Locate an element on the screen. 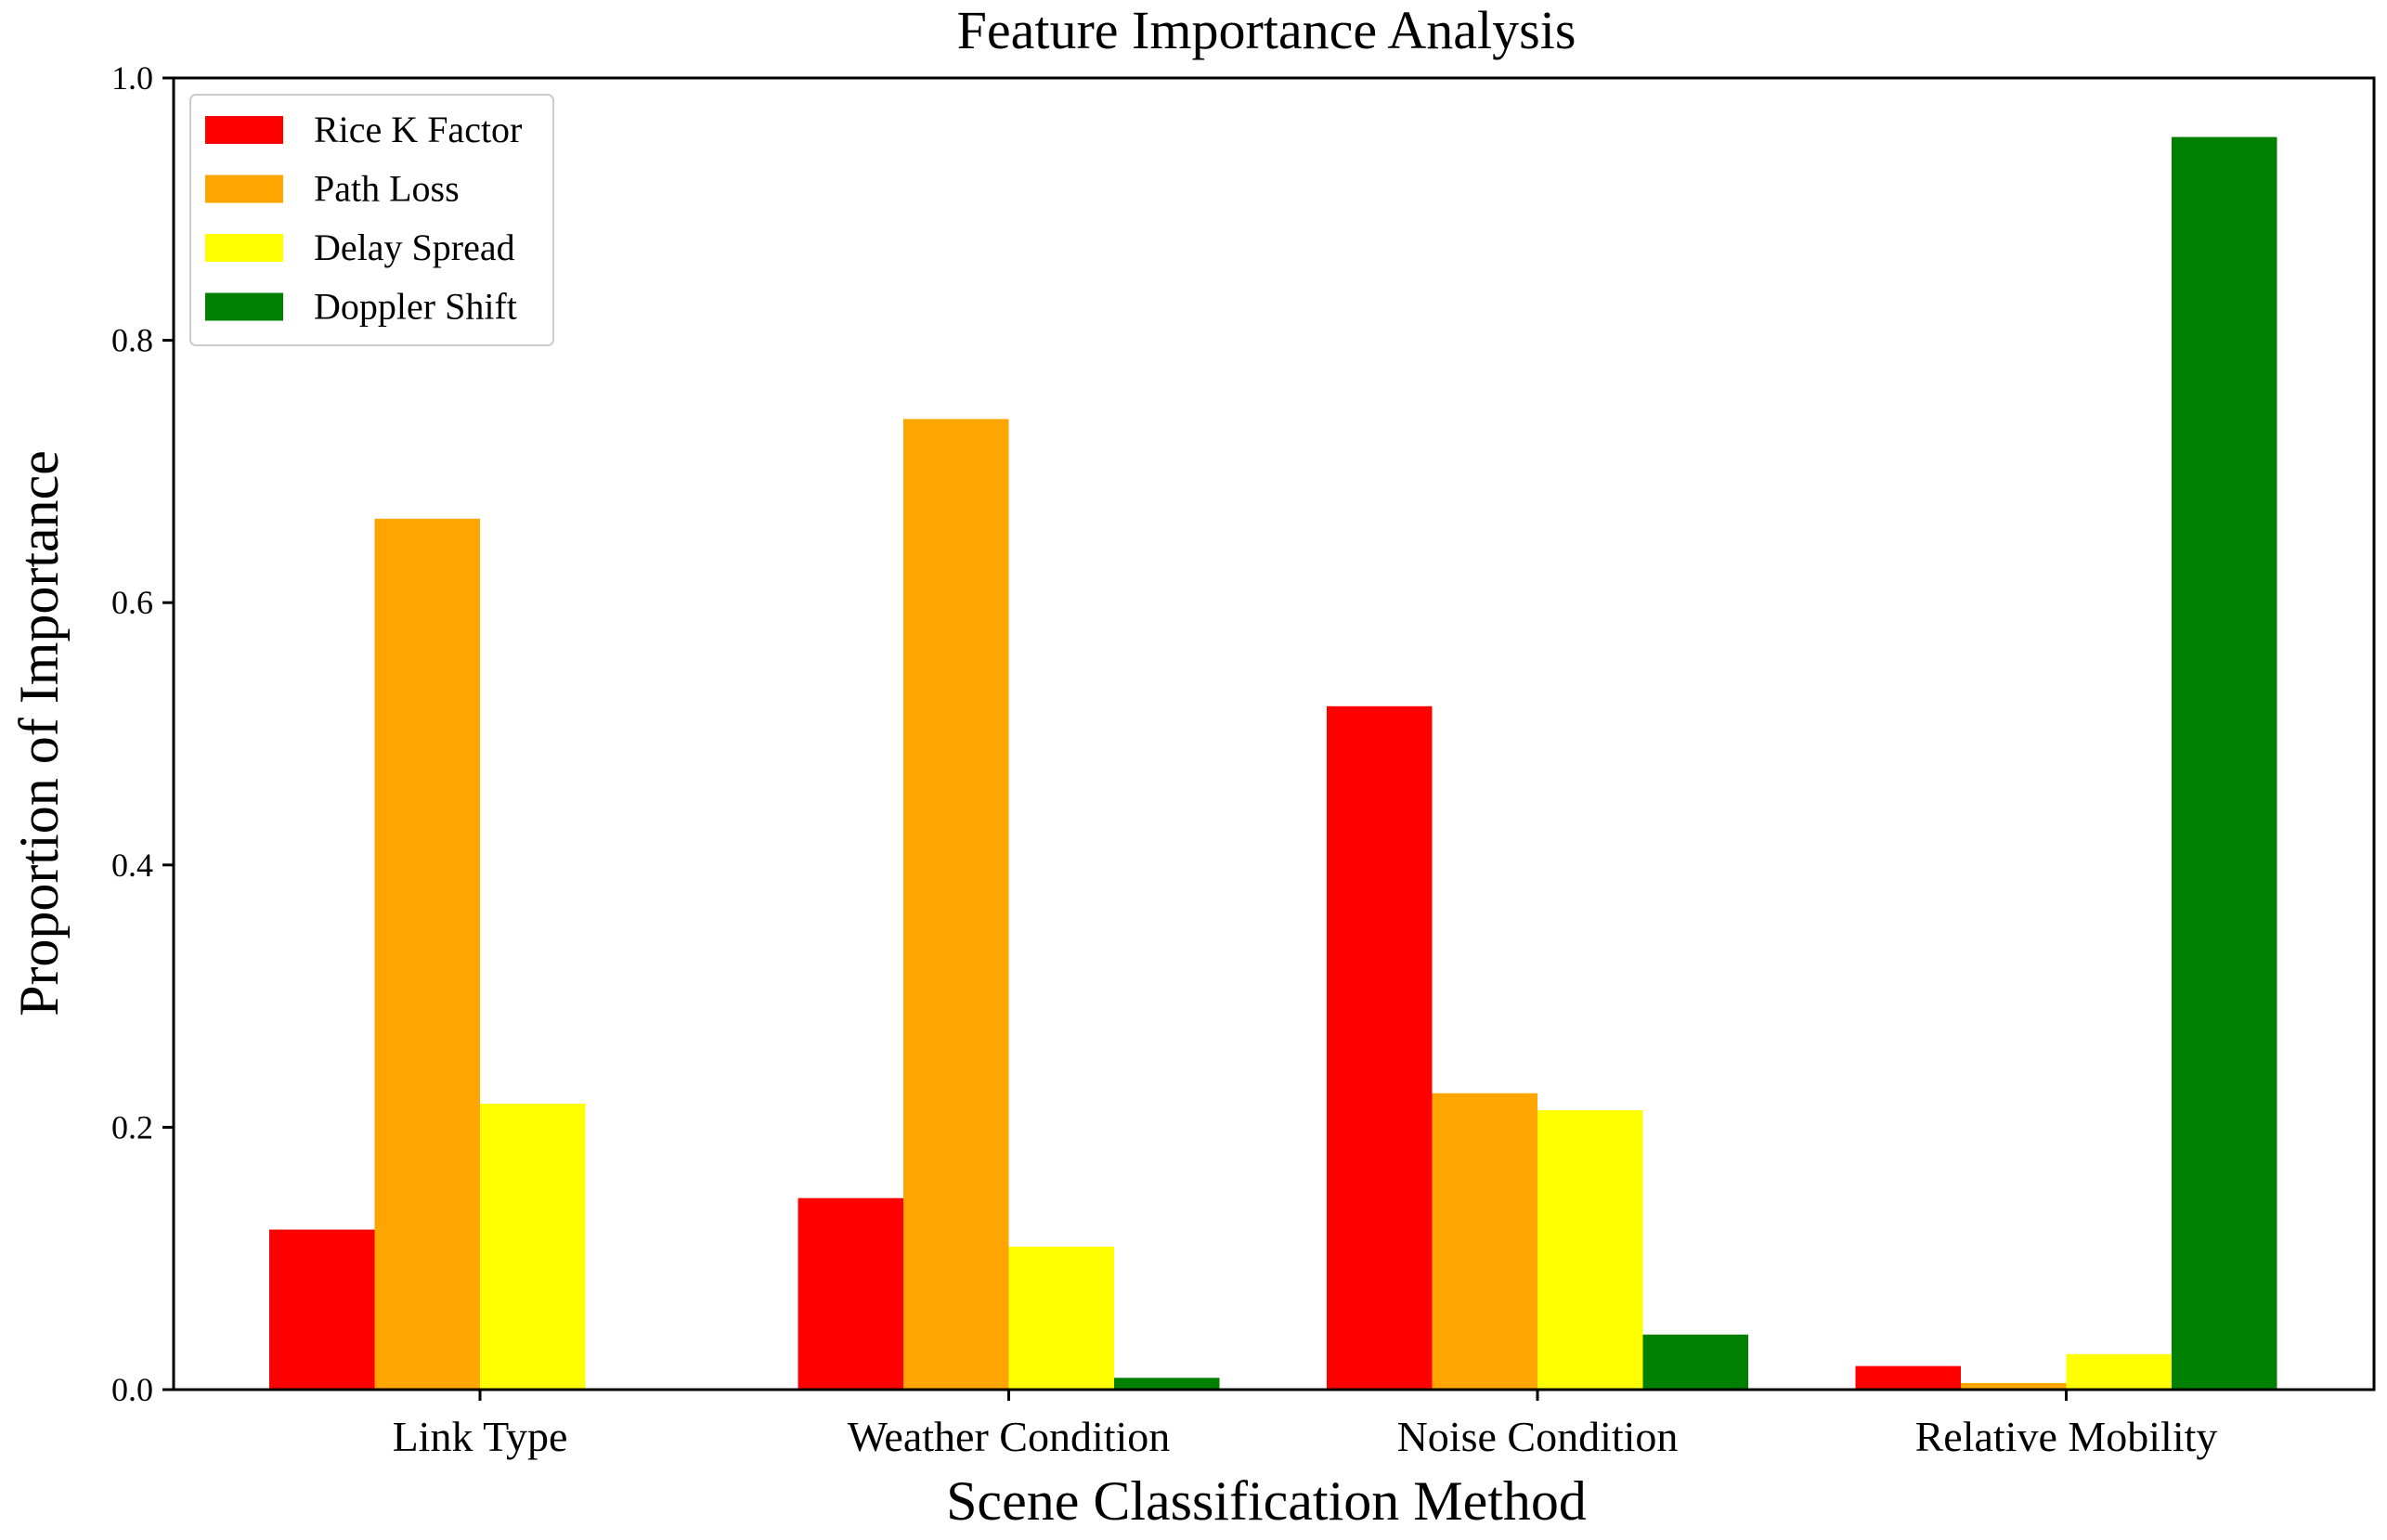  y-tick-label: 0.4 is located at coordinates (132, 866).